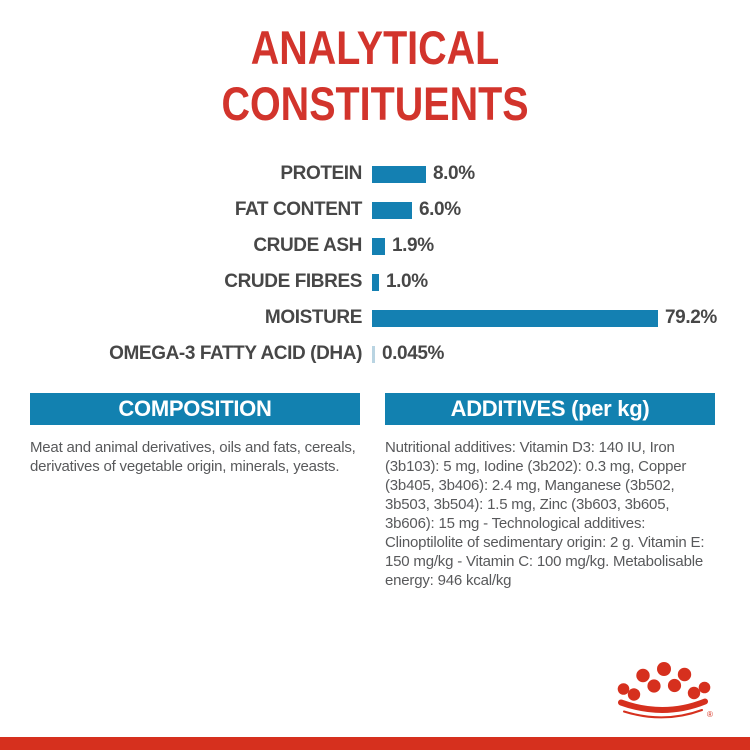  What do you see at coordinates (369, 282) in the screenshot?
I see `chart-row: CRUDE FIBRES 1.0%` at bounding box center [369, 282].